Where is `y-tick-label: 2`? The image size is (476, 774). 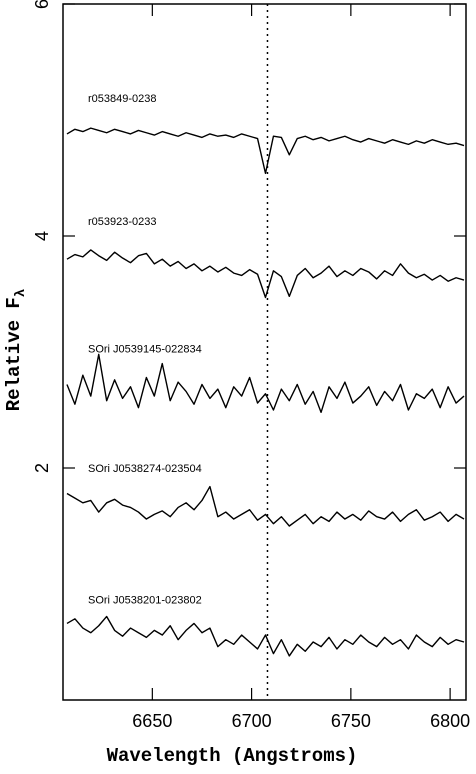 y-tick-label: 2 is located at coordinates (42, 468).